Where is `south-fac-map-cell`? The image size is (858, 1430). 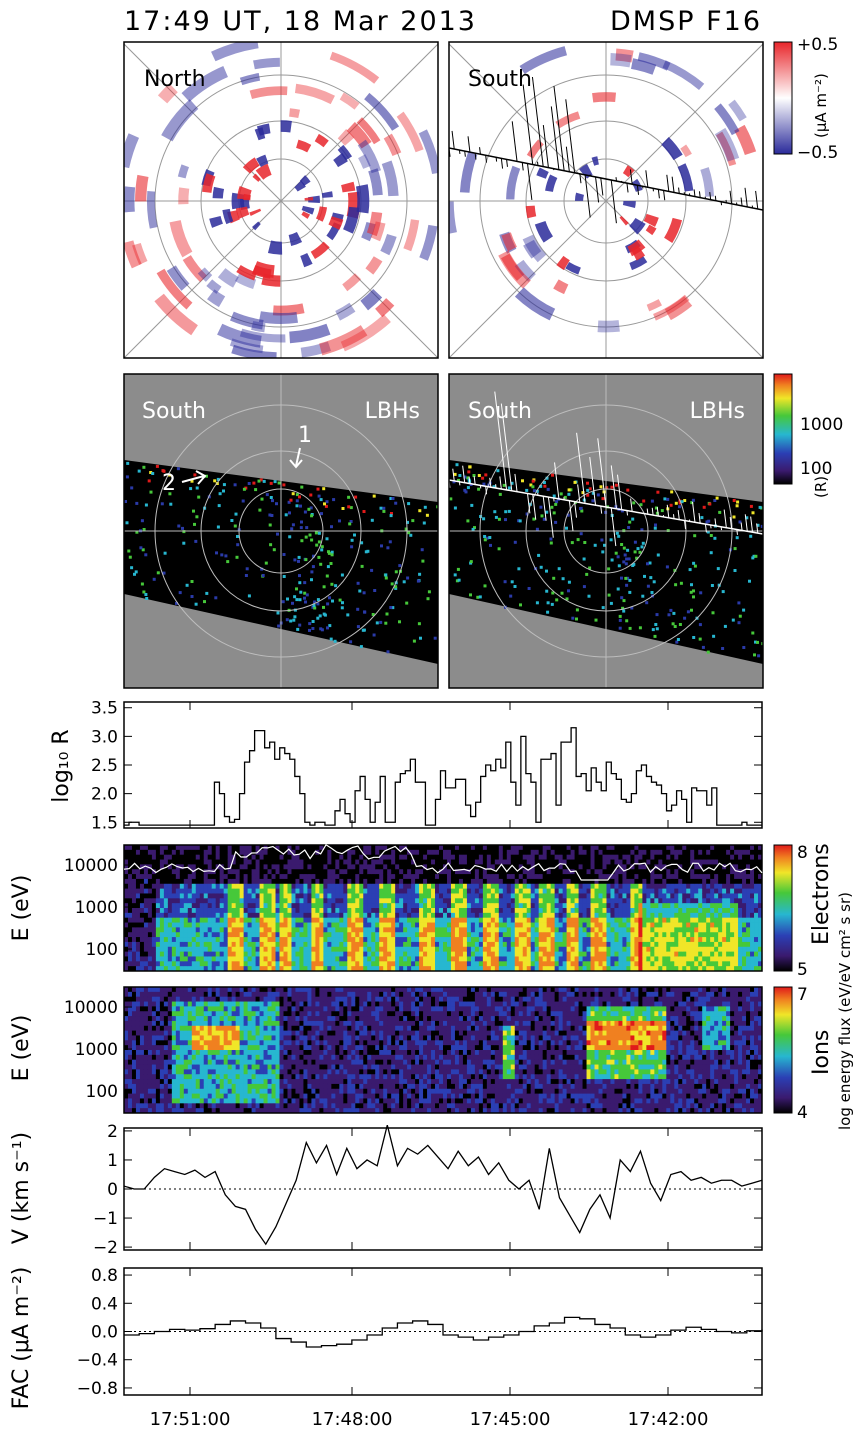
south-fac-map-cell is located at coordinates (638, 263).